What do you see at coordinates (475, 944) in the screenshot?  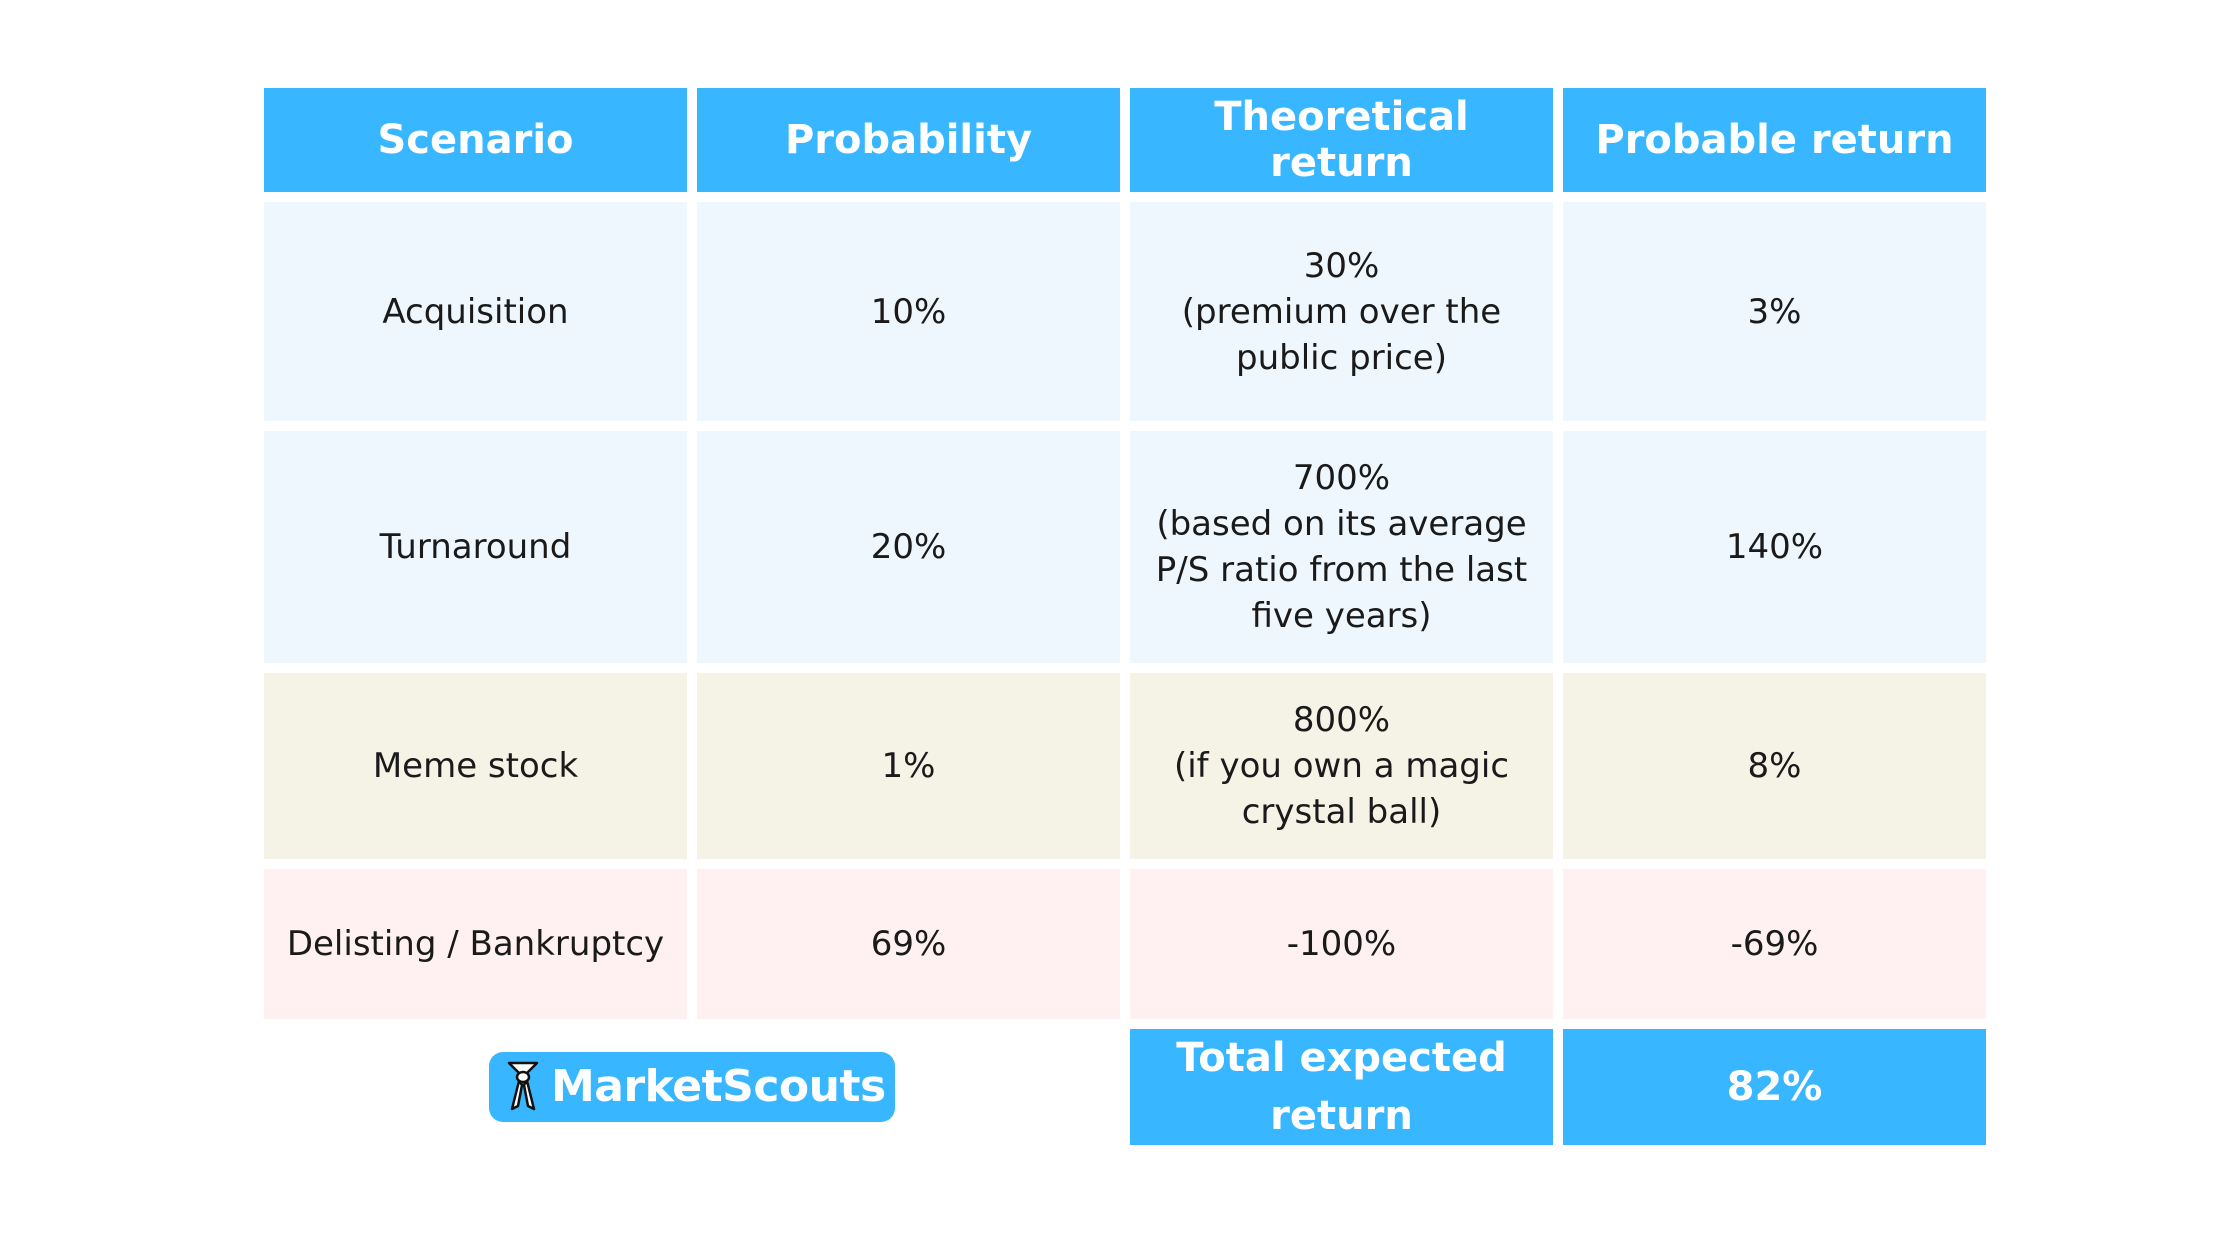 I see `scenario-cell: Delisting / Bankruptcy` at bounding box center [475, 944].